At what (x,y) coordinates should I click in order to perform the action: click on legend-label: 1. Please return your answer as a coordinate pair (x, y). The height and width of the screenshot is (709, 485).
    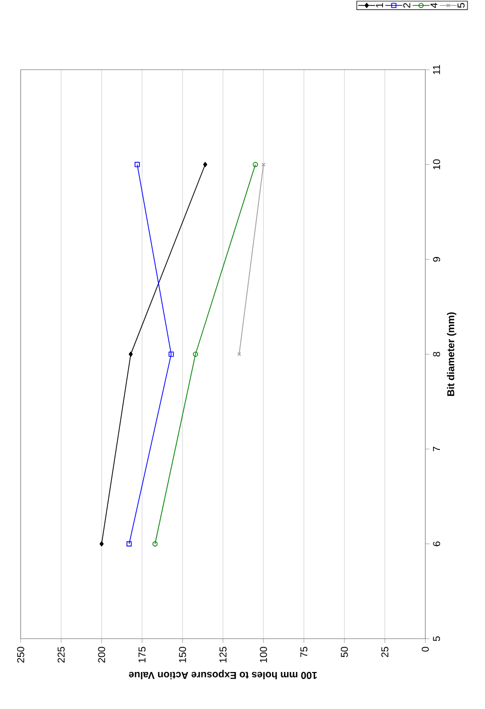
    Looking at the image, I should click on (379, 5).